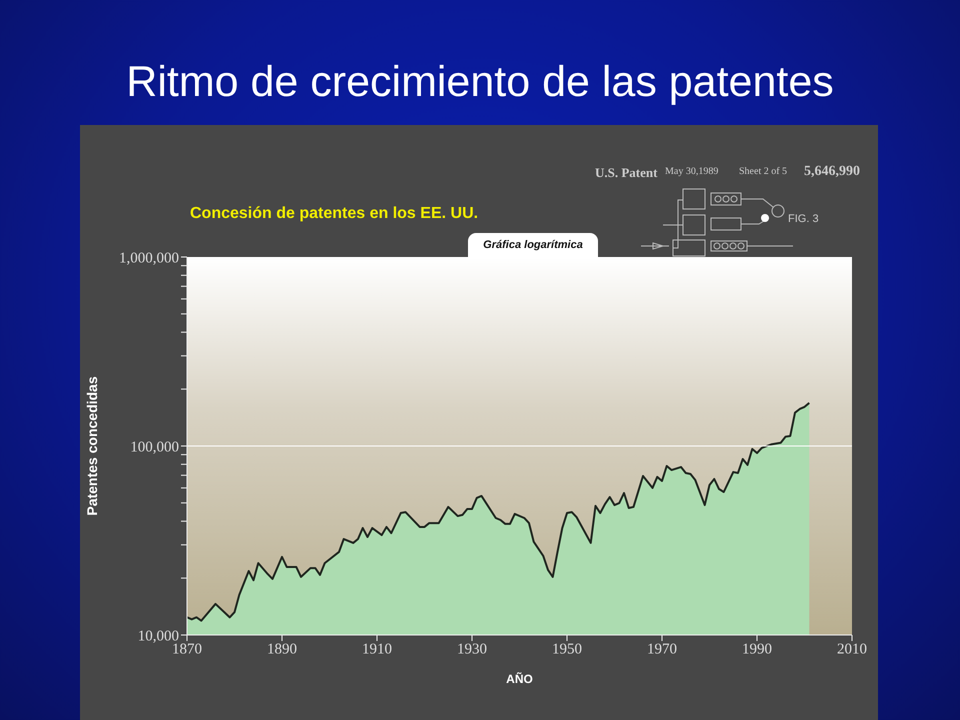 The image size is (960, 720). I want to click on text: Sheet 2 of 5, so click(763, 171).